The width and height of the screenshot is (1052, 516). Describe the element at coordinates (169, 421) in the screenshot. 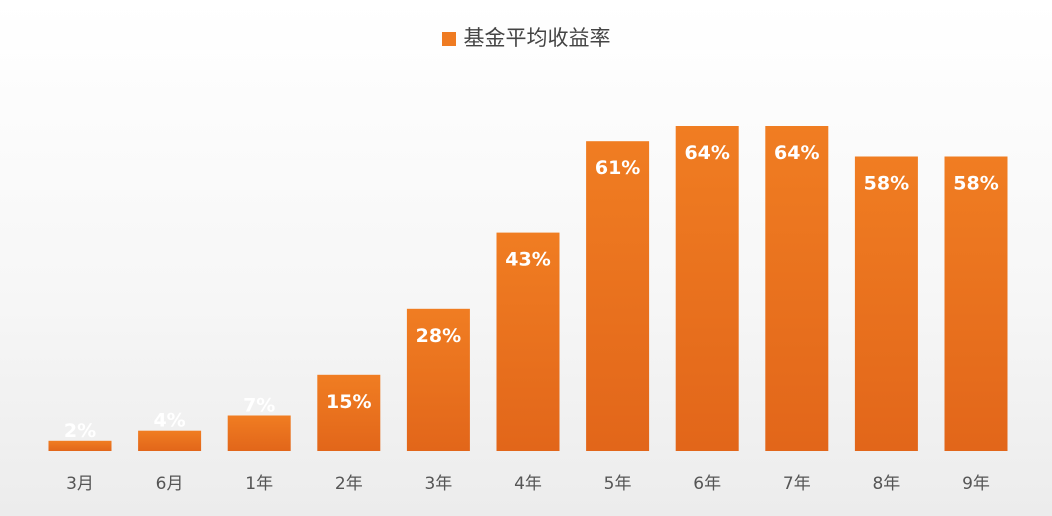

I see `bar-value-label: 4%` at that location.